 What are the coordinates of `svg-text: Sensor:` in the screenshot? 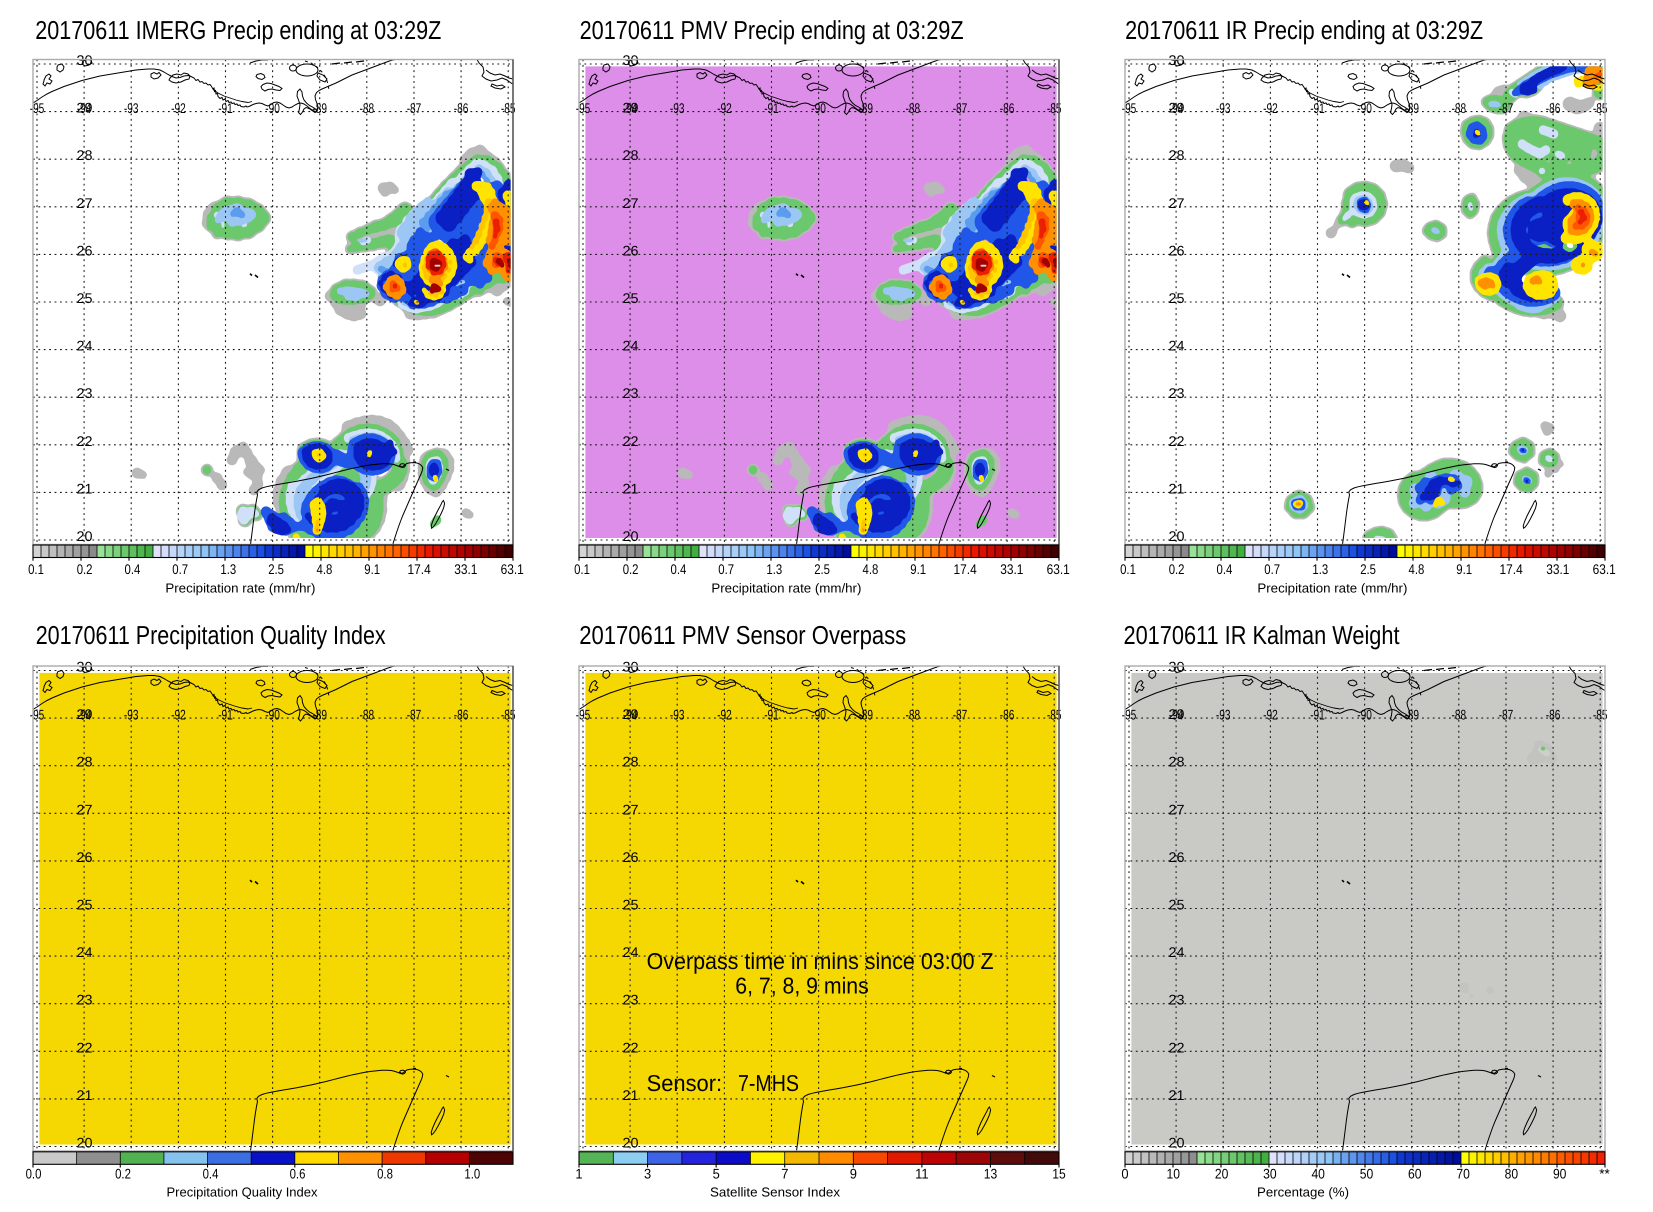 It's located at (685, 1083).